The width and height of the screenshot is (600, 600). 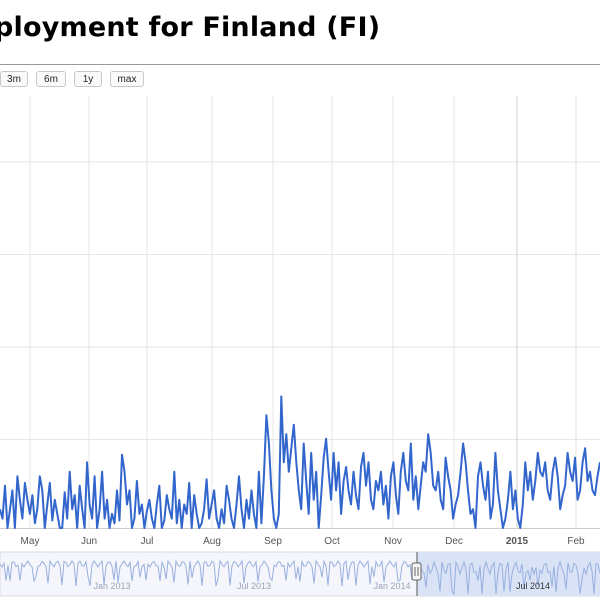 I want to click on zoom-1y-button: 1y, so click(x=88, y=79).